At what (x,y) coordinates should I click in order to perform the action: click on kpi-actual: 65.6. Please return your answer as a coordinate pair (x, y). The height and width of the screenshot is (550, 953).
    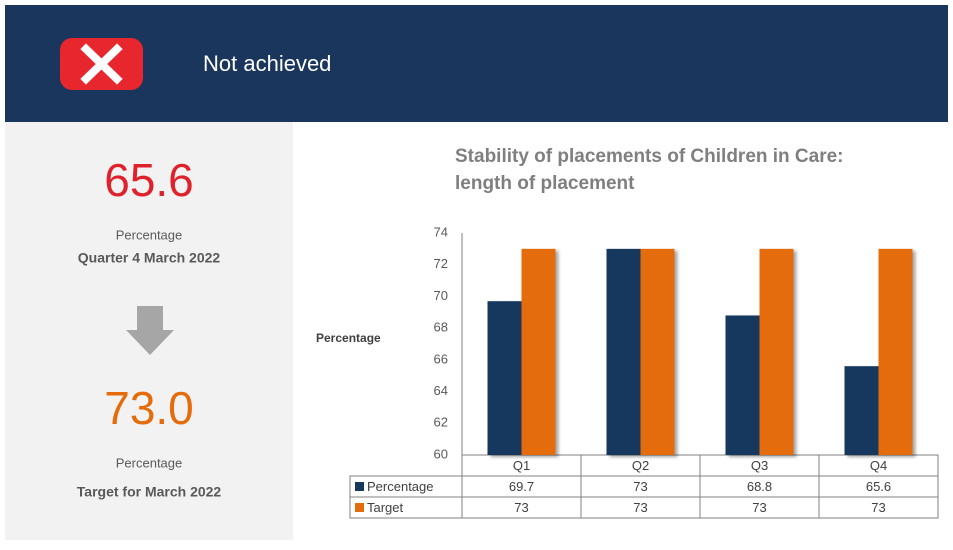
    Looking at the image, I should click on (149, 180).